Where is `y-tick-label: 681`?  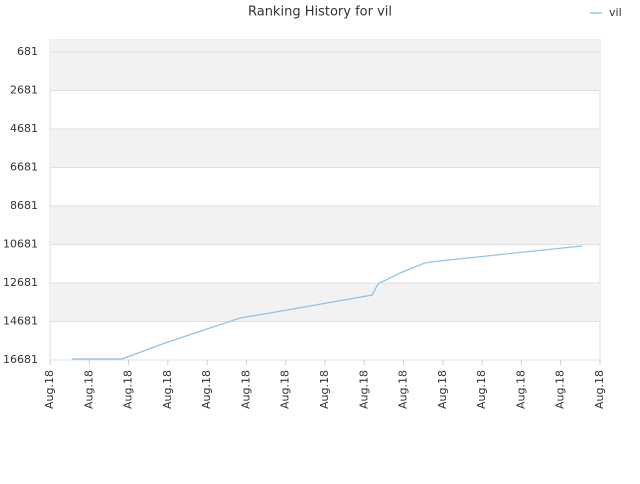 y-tick-label: 681 is located at coordinates (27, 51).